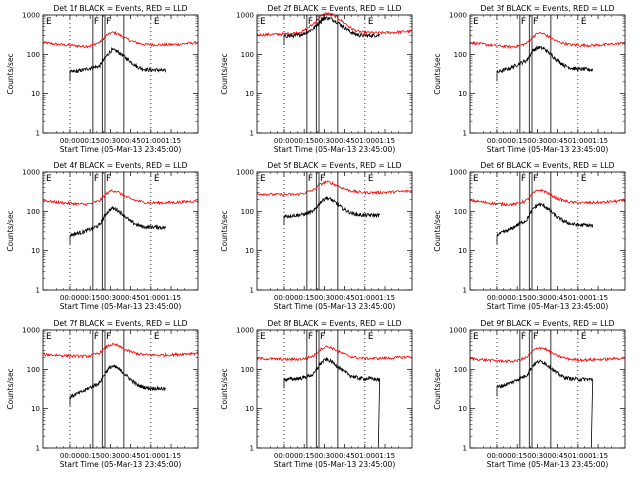 Image resolution: width=640 pixels, height=480 pixels. What do you see at coordinates (548, 323) in the screenshot?
I see `panel-title: Det 9f BLACK = Events, RED = LLD` at bounding box center [548, 323].